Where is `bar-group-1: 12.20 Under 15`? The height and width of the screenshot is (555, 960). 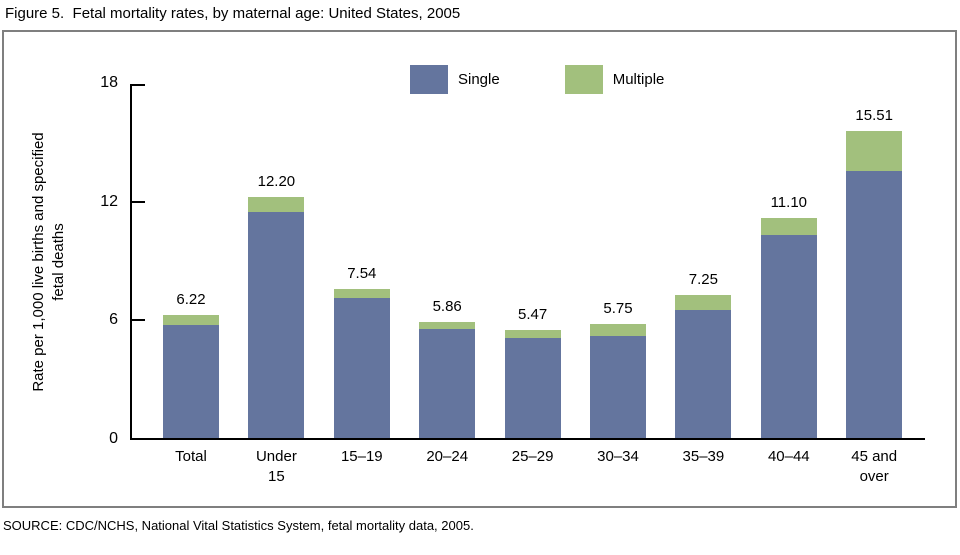 bar-group-1: 12.20 Under 15 is located at coordinates (276, 284).